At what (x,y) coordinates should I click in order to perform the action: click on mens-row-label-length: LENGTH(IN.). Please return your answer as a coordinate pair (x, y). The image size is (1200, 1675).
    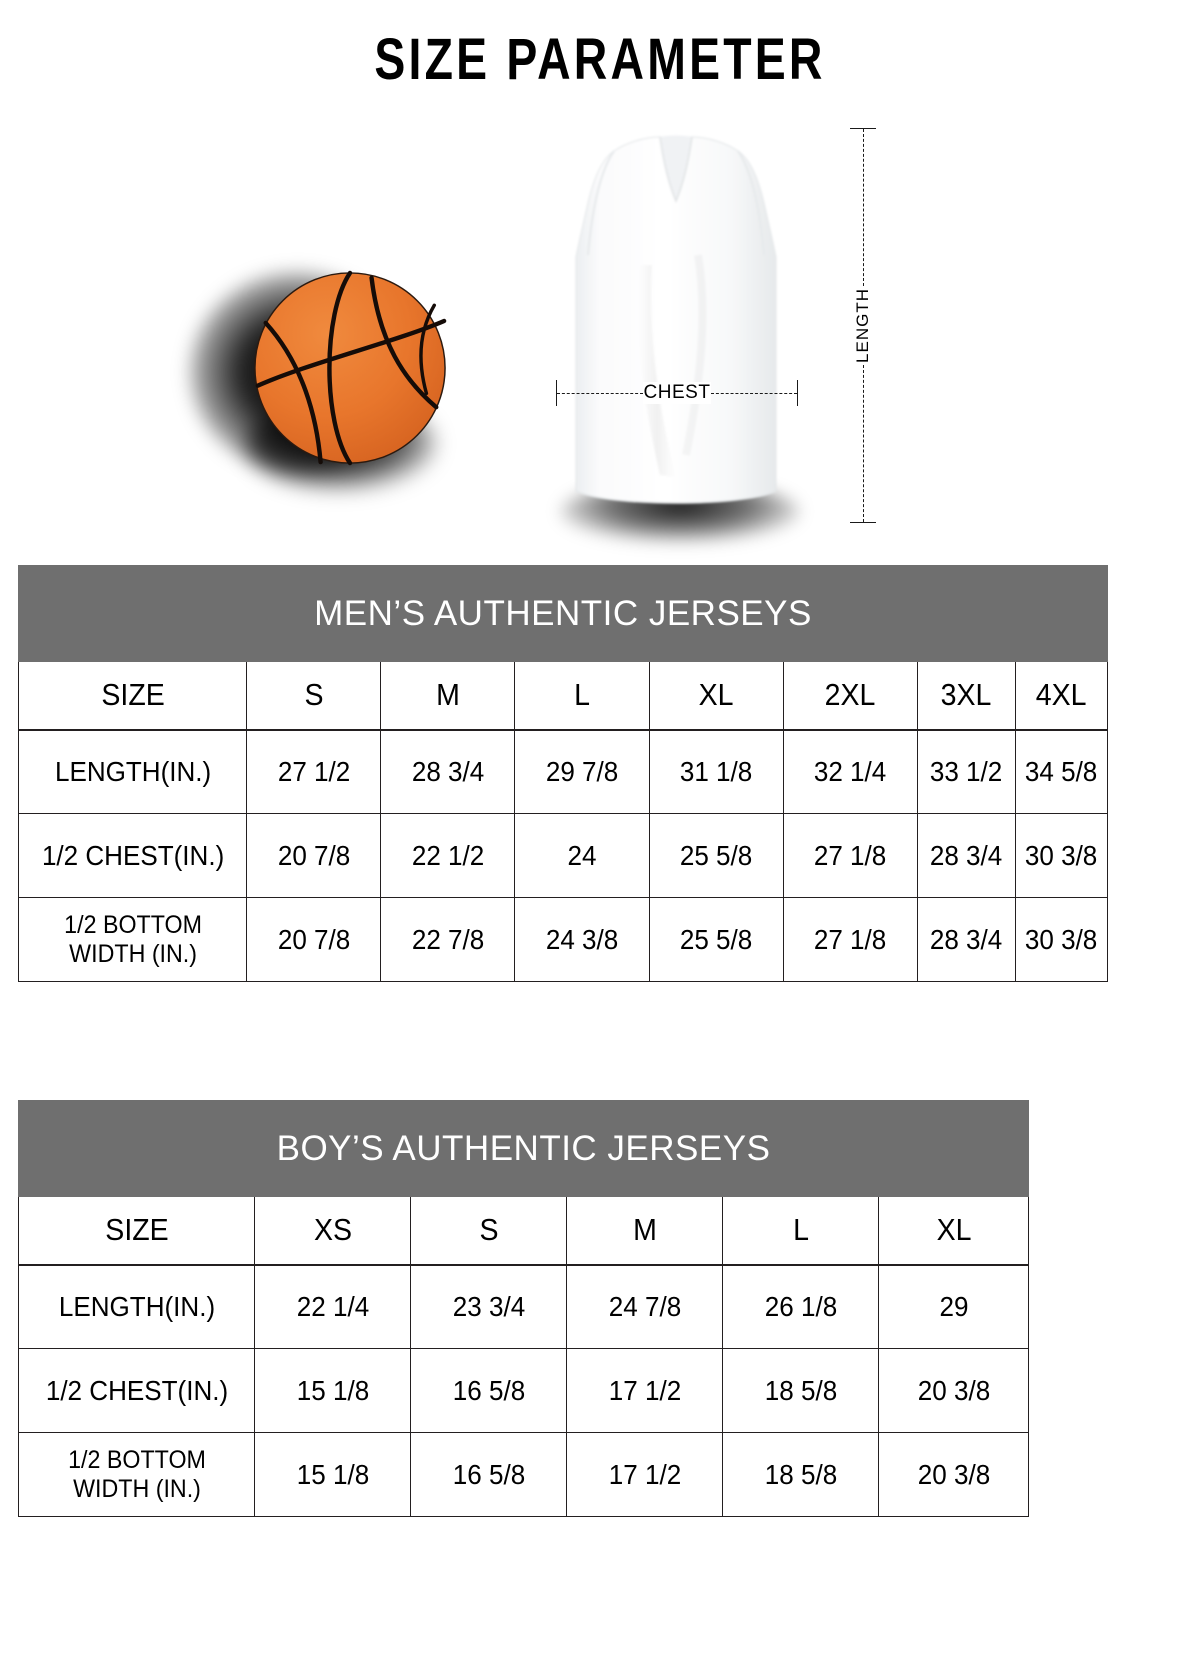
    Looking at the image, I should click on (133, 771).